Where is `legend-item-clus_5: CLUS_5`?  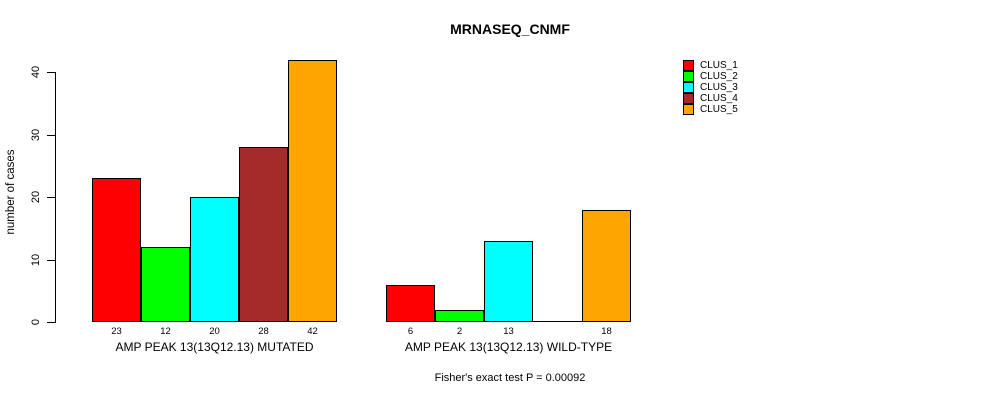
legend-item-clus_5: CLUS_5 is located at coordinates (710, 109).